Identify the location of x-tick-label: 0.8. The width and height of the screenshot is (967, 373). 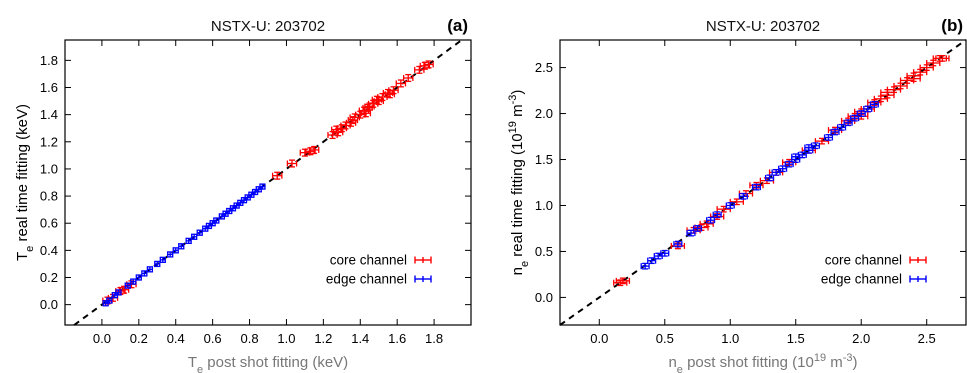
(250, 338).